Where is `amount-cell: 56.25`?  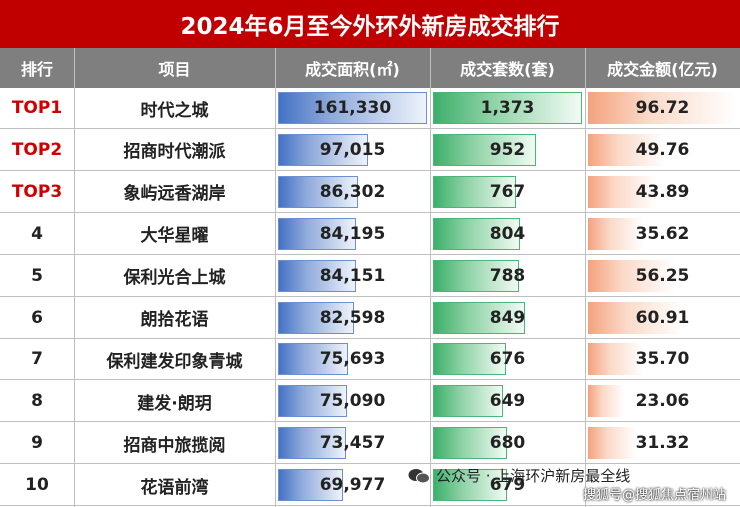
amount-cell: 56.25 is located at coordinates (662, 276).